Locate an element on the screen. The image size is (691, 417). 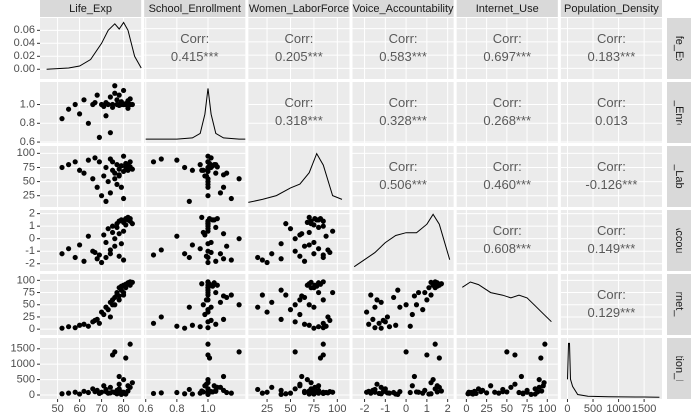
y-tick-label: 75 is located at coordinates (29, 167).